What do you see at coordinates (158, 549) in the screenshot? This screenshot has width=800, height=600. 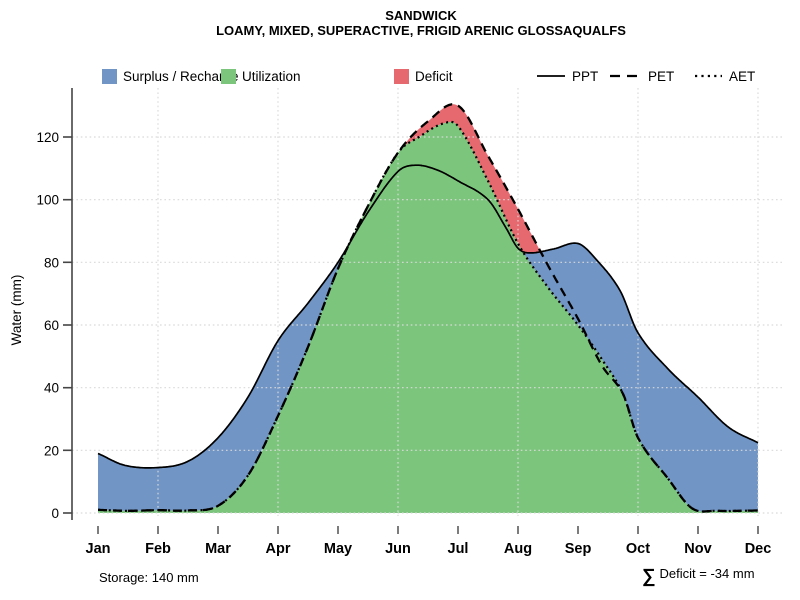 I see `x-tick-label: Feb` at bounding box center [158, 549].